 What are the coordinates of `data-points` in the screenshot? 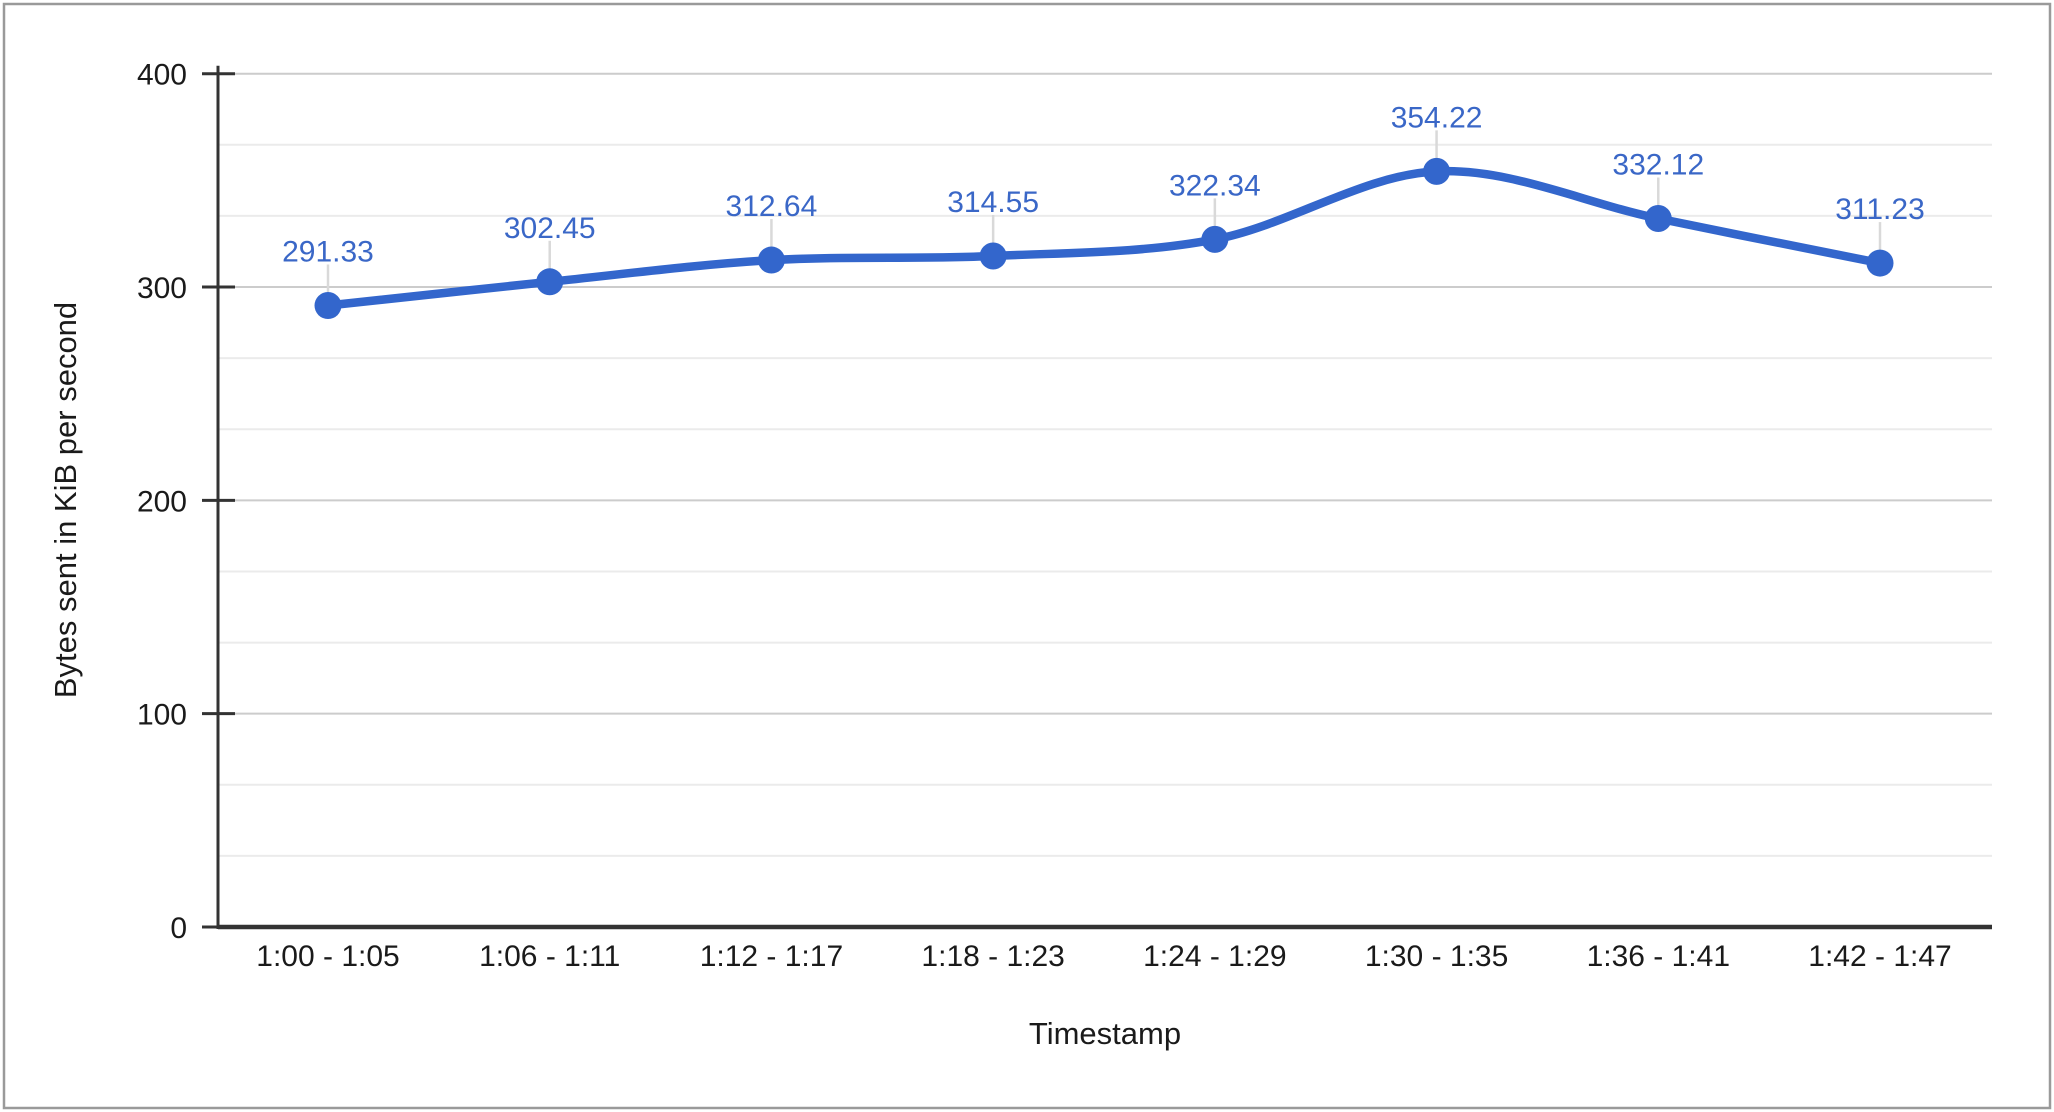 It's located at (1104, 238).